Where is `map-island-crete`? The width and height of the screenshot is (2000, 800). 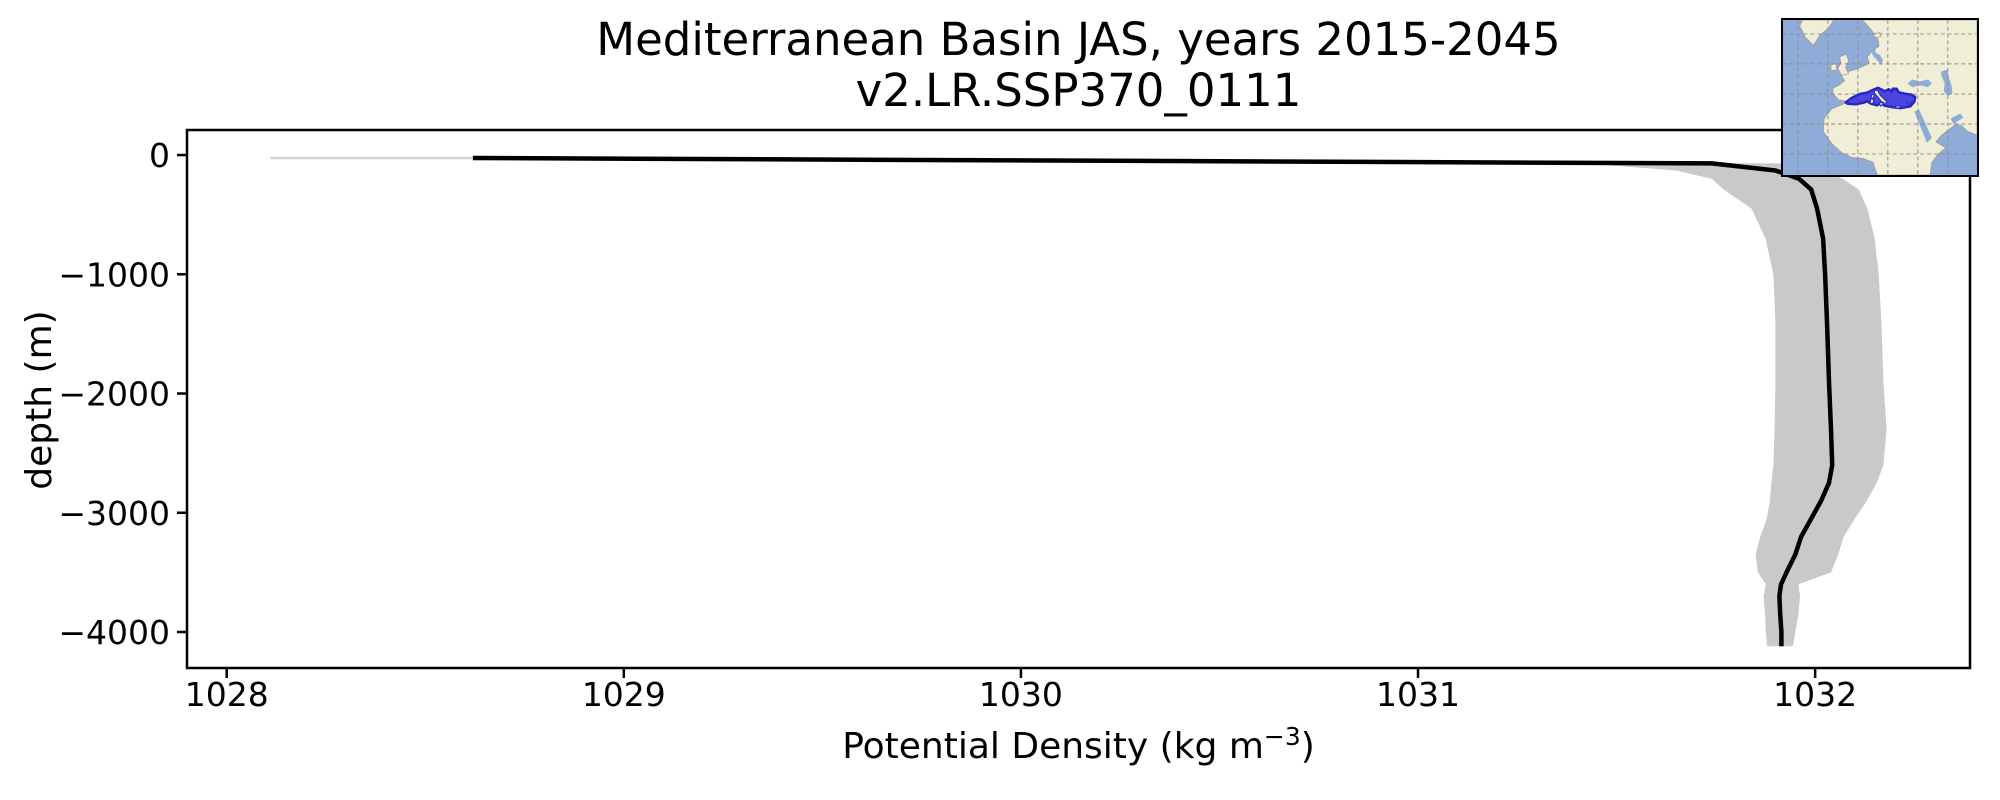
map-island-crete is located at coordinates (1898, 107).